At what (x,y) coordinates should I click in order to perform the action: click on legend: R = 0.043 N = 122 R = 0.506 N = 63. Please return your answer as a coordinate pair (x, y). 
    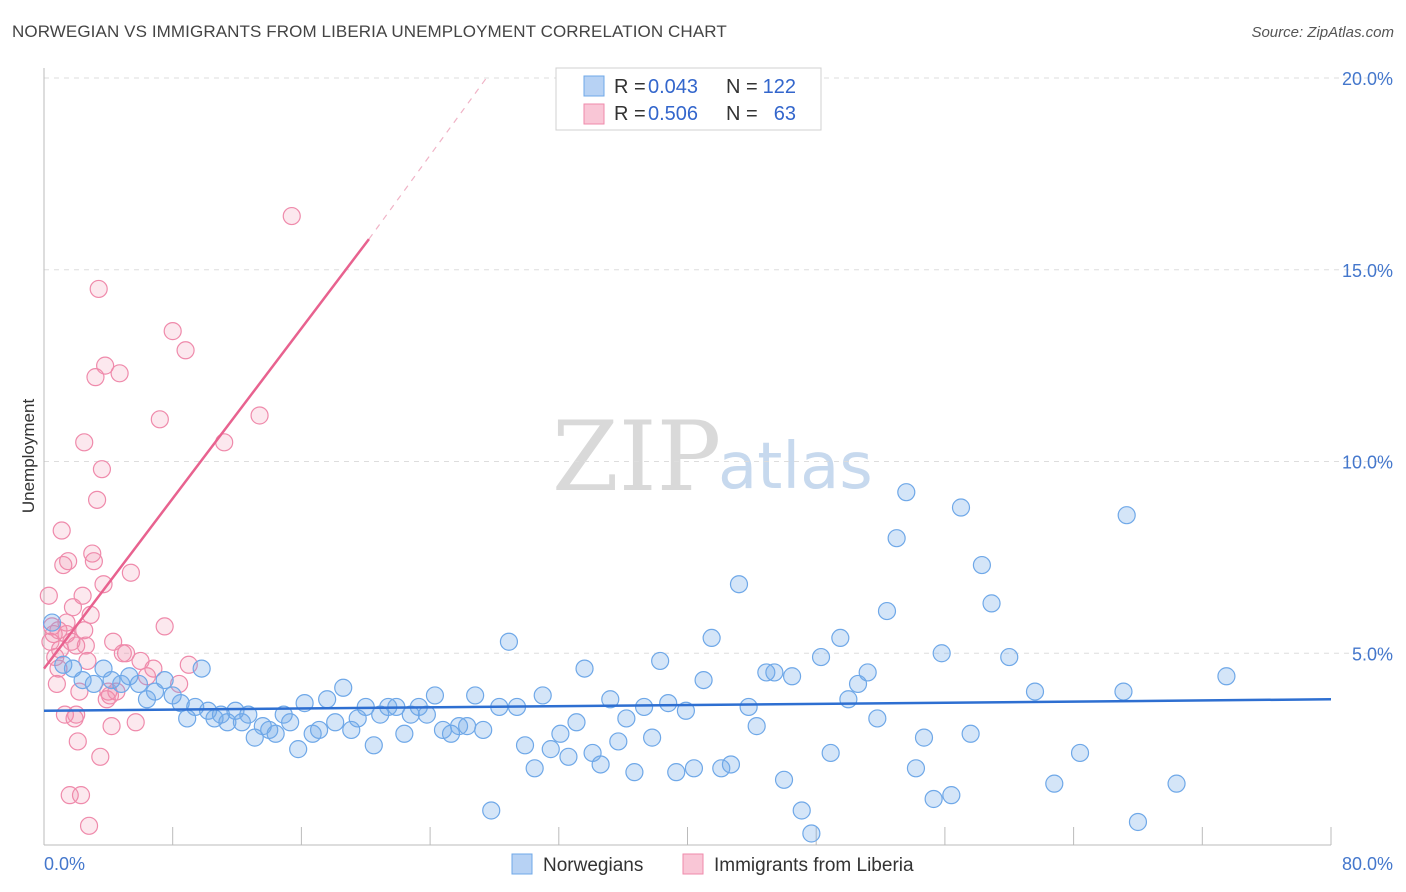
    Looking at the image, I should click on (688, 99).